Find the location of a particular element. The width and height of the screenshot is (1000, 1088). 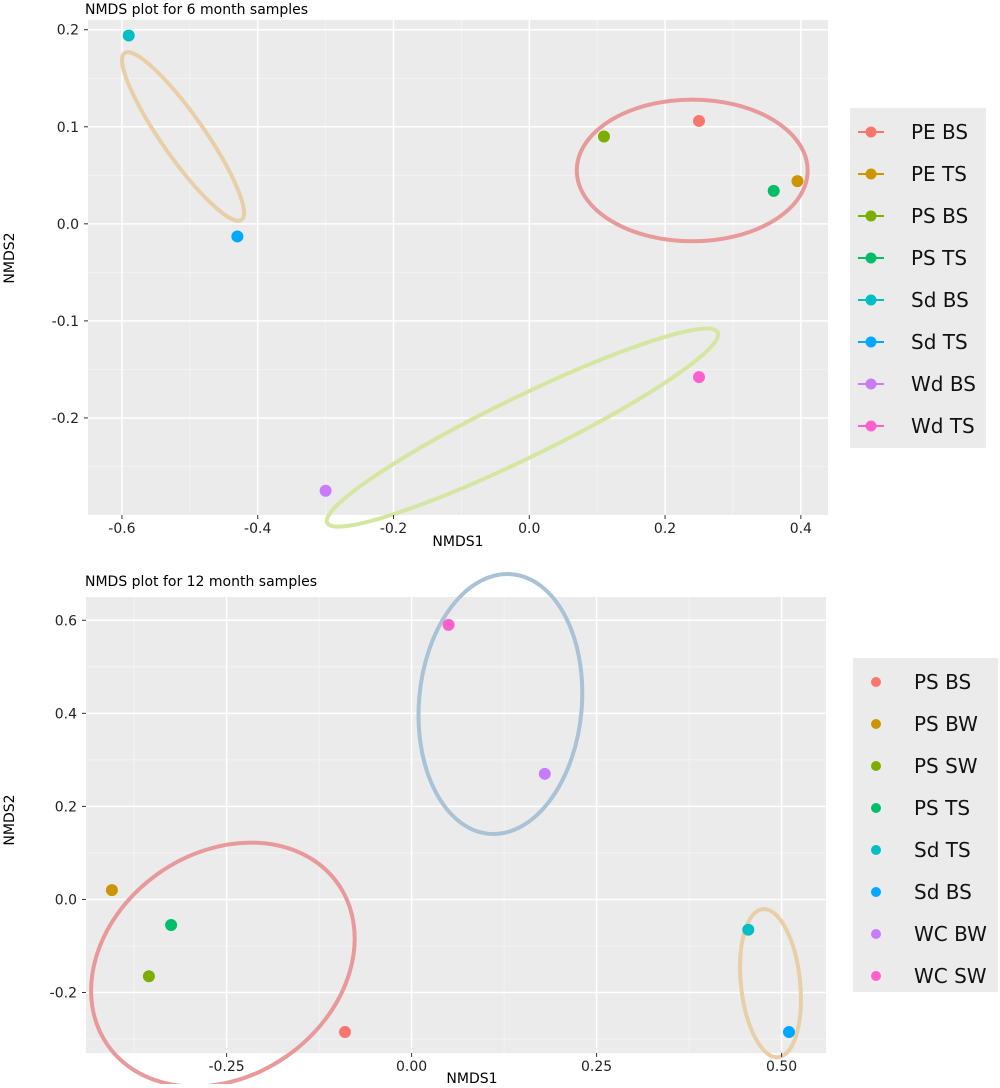

x-tick-label: 0.50 is located at coordinates (781, 1067).